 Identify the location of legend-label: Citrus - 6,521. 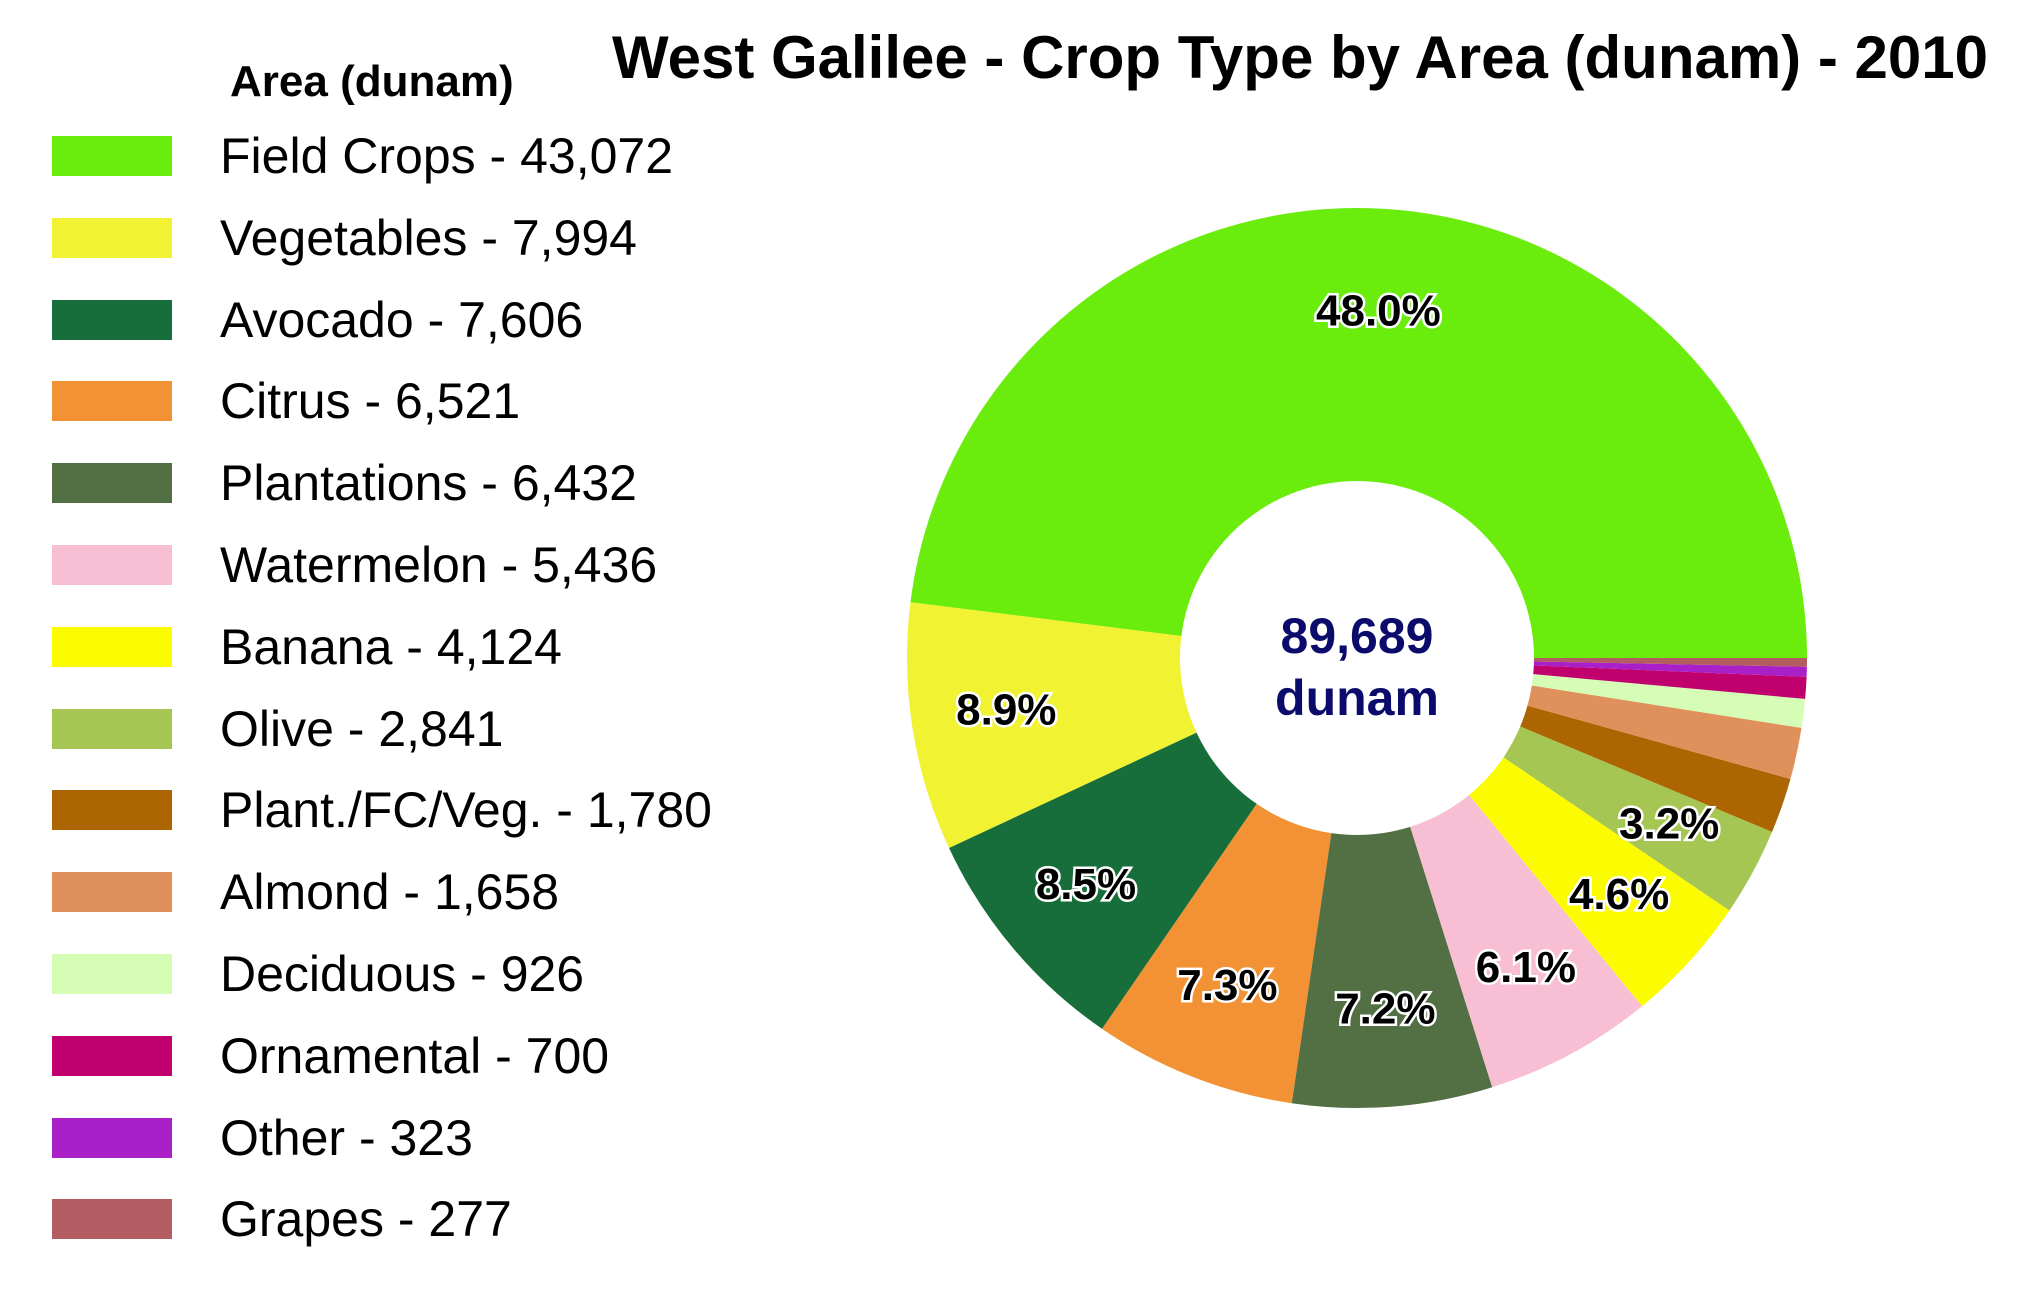
(370, 401).